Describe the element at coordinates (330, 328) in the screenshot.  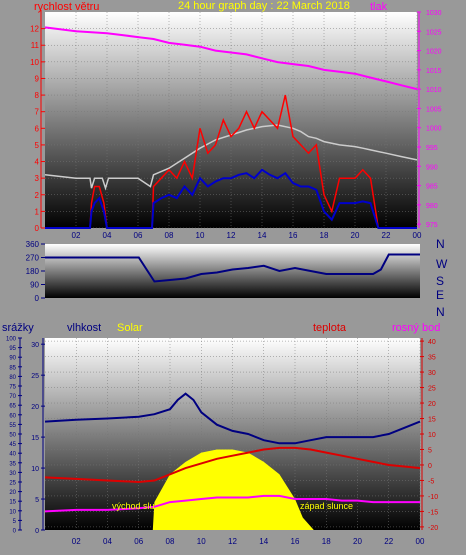
I see `temperature-label: teplota` at that location.